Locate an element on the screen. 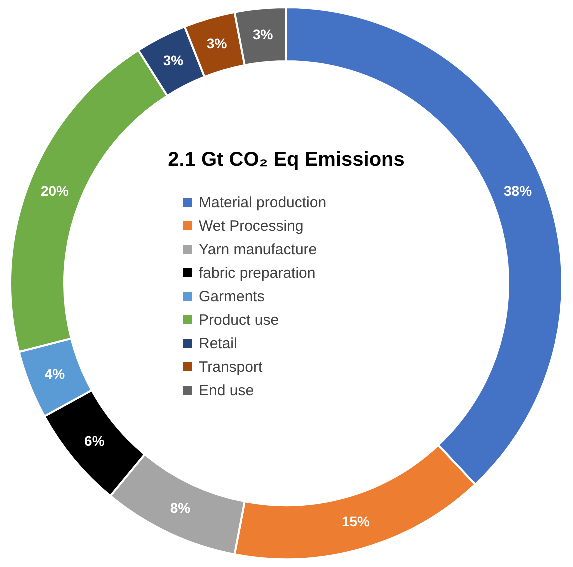  data-label: 6% is located at coordinates (95, 441).